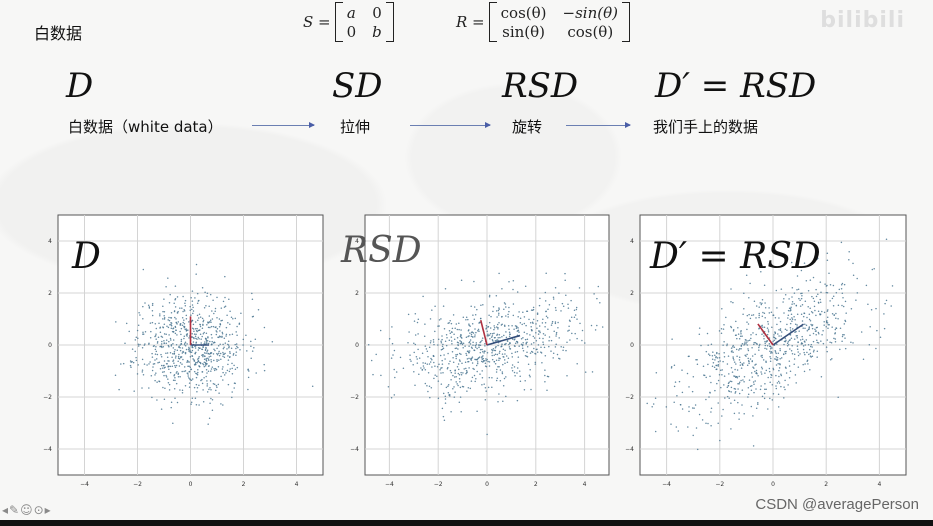  I want to click on slide-nav-icons: ◂✎☺⊙▸, so click(27, 510).